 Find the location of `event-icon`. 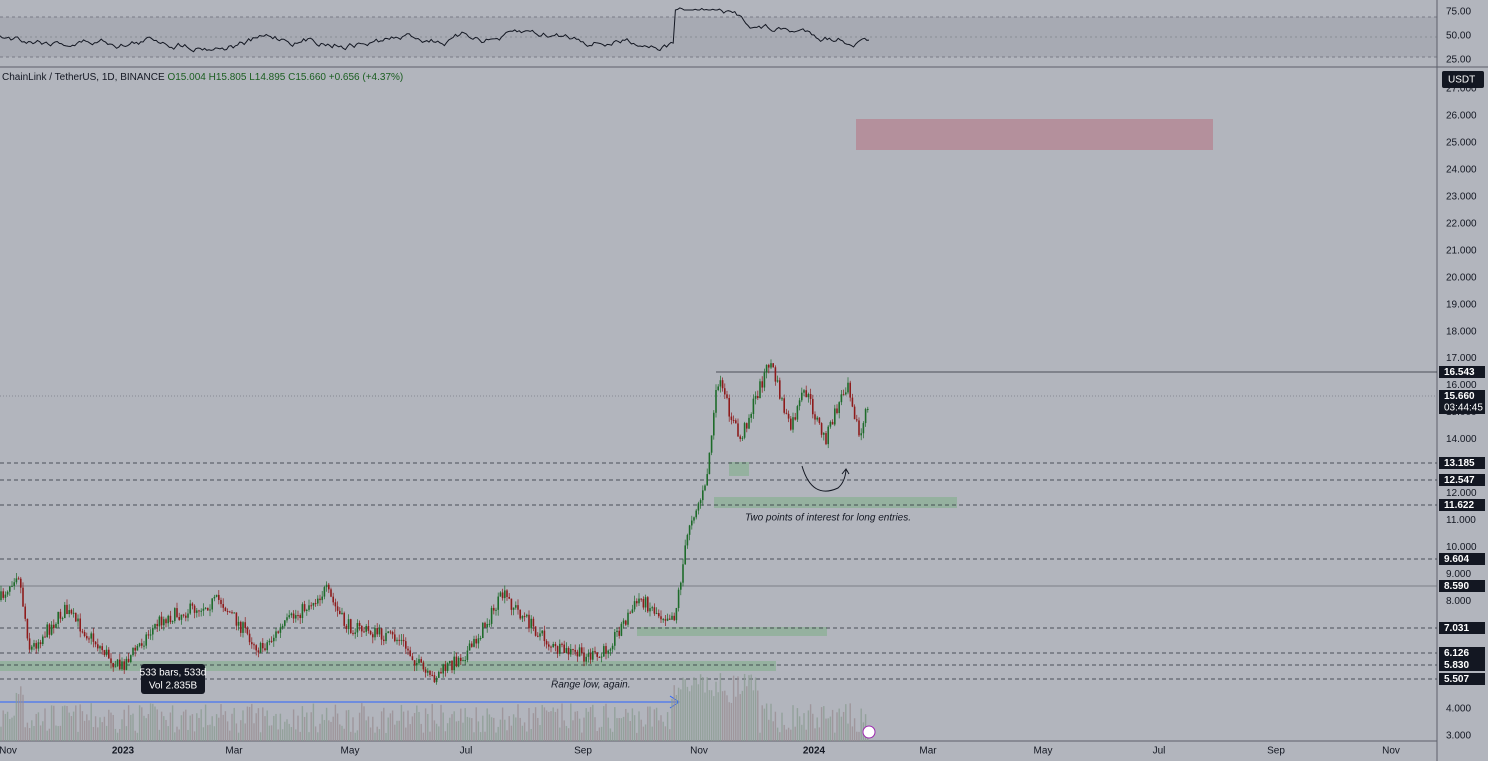

event-icon is located at coordinates (869, 732).